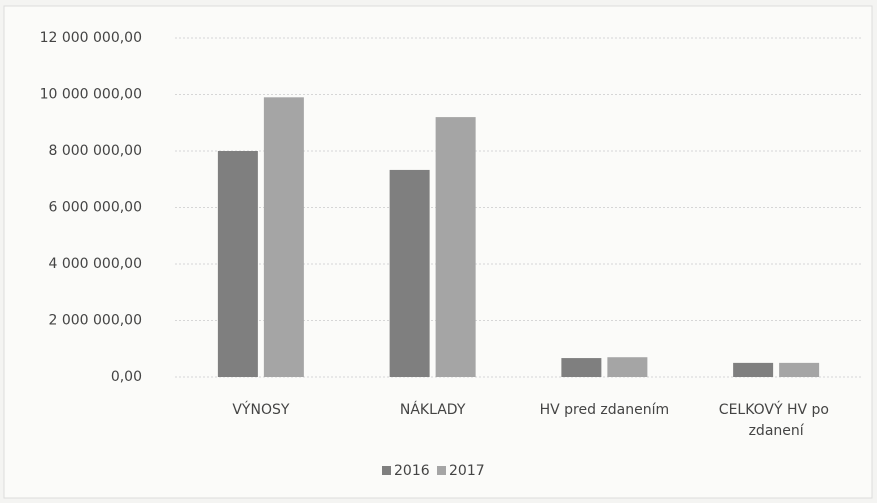 This screenshot has height=503, width=877. I want to click on y-tick-label: 4 000 000,00, so click(95, 264).